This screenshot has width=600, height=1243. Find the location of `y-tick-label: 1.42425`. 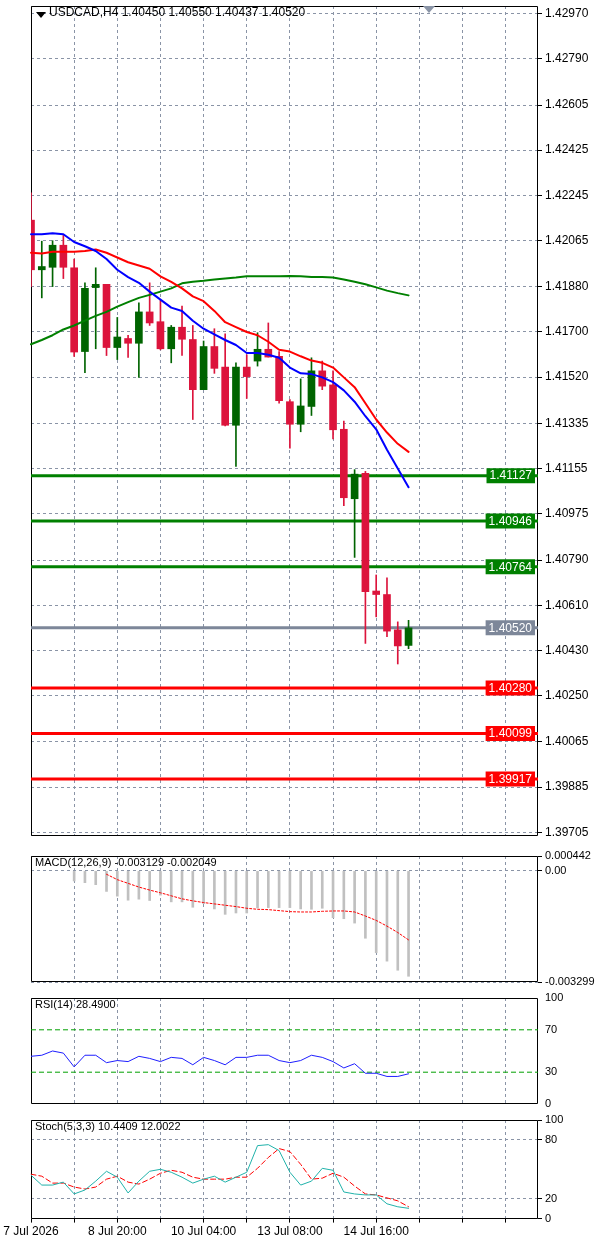

y-tick-label: 1.42425 is located at coordinates (567, 149).